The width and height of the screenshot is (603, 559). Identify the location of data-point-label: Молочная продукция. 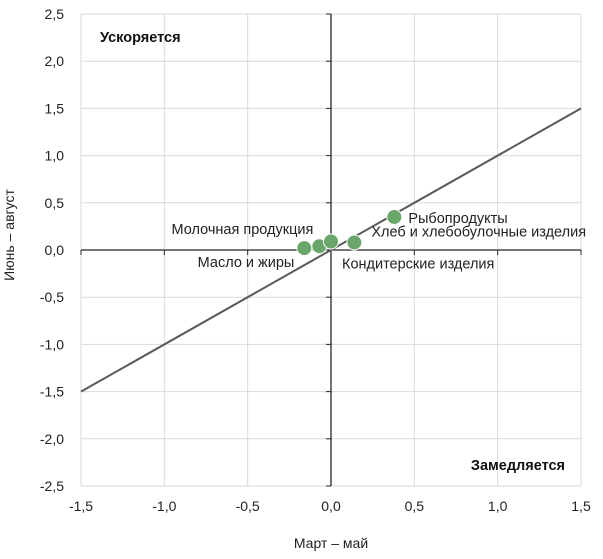
(242, 230).